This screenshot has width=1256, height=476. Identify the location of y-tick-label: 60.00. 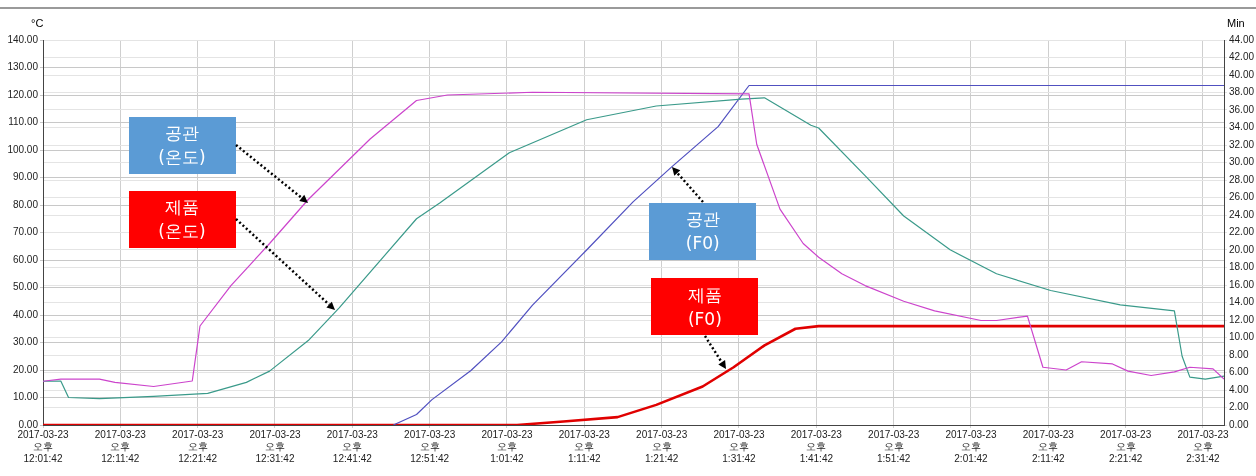
(25, 259).